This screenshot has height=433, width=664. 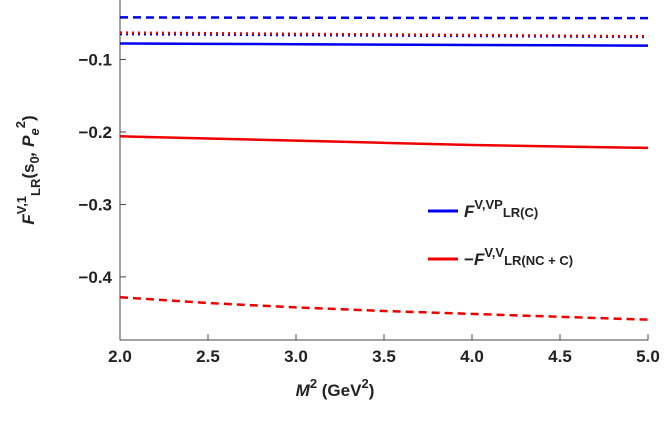 What do you see at coordinates (95, 59) in the screenshot?
I see `y-tick-label: −0.1` at bounding box center [95, 59].